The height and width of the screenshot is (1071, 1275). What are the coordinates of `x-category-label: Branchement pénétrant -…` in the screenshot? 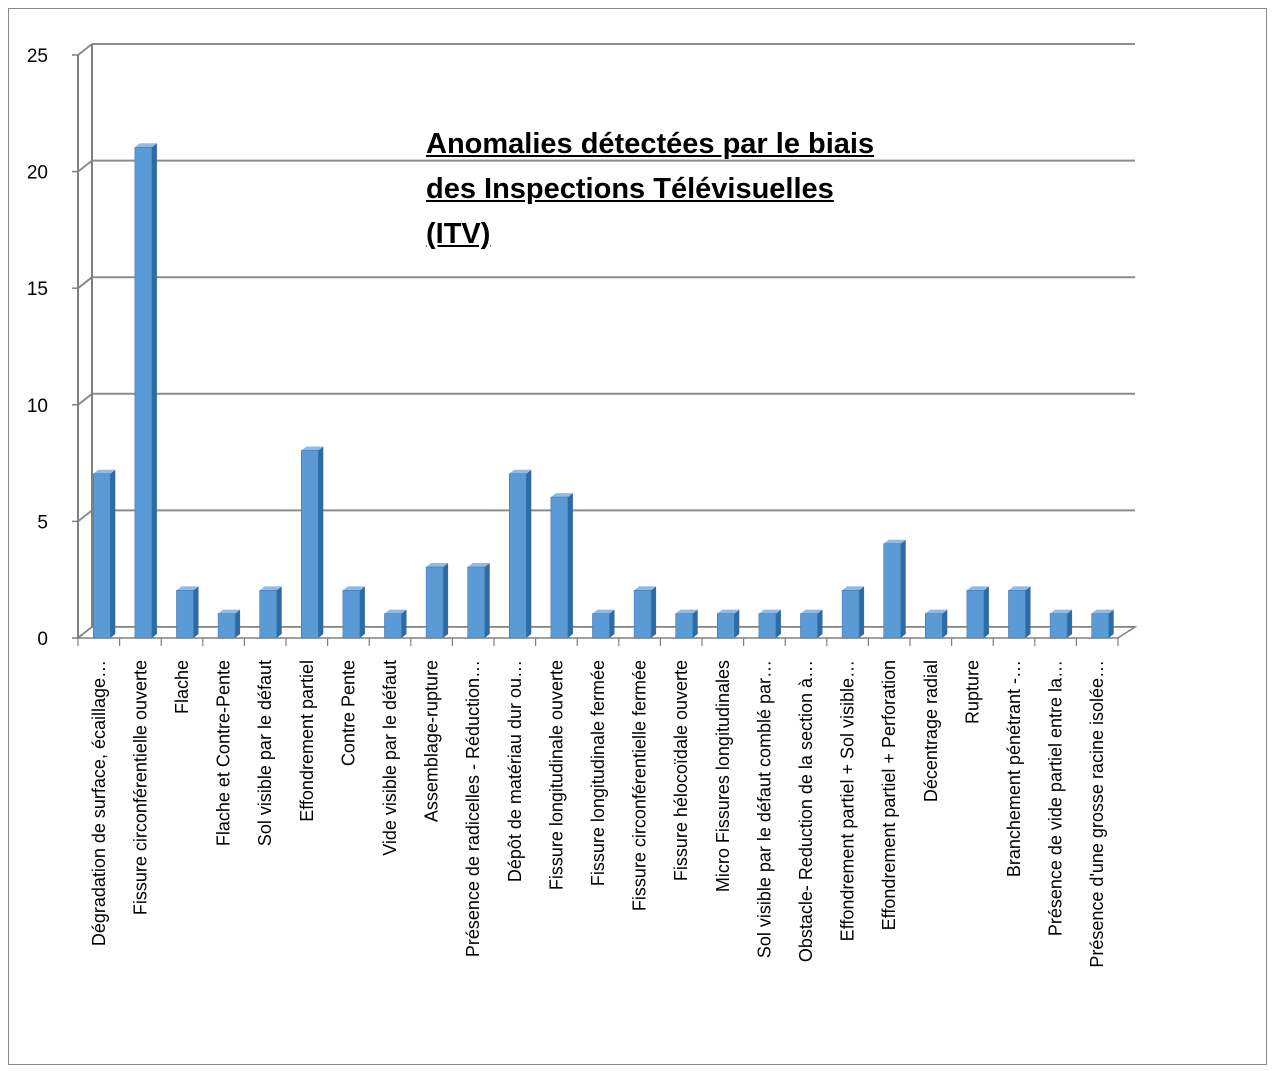 It's located at (1014, 768).